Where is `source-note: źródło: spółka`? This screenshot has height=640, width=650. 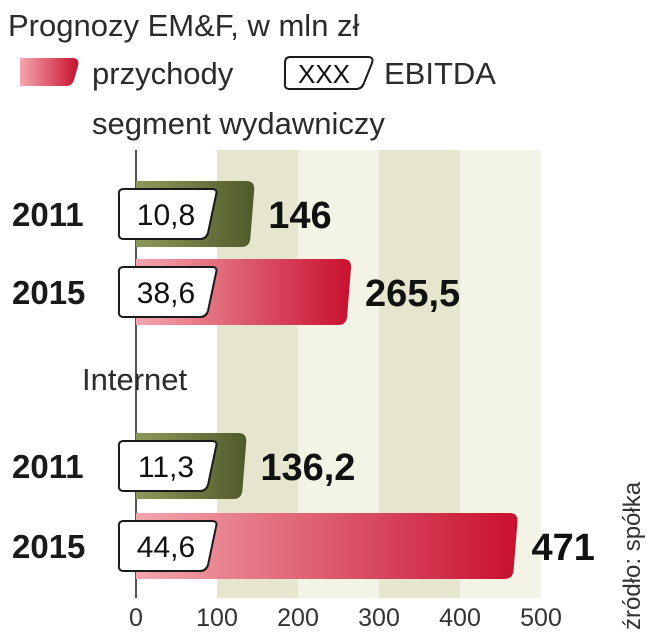 source-note: źródło: spółka is located at coordinates (632, 555).